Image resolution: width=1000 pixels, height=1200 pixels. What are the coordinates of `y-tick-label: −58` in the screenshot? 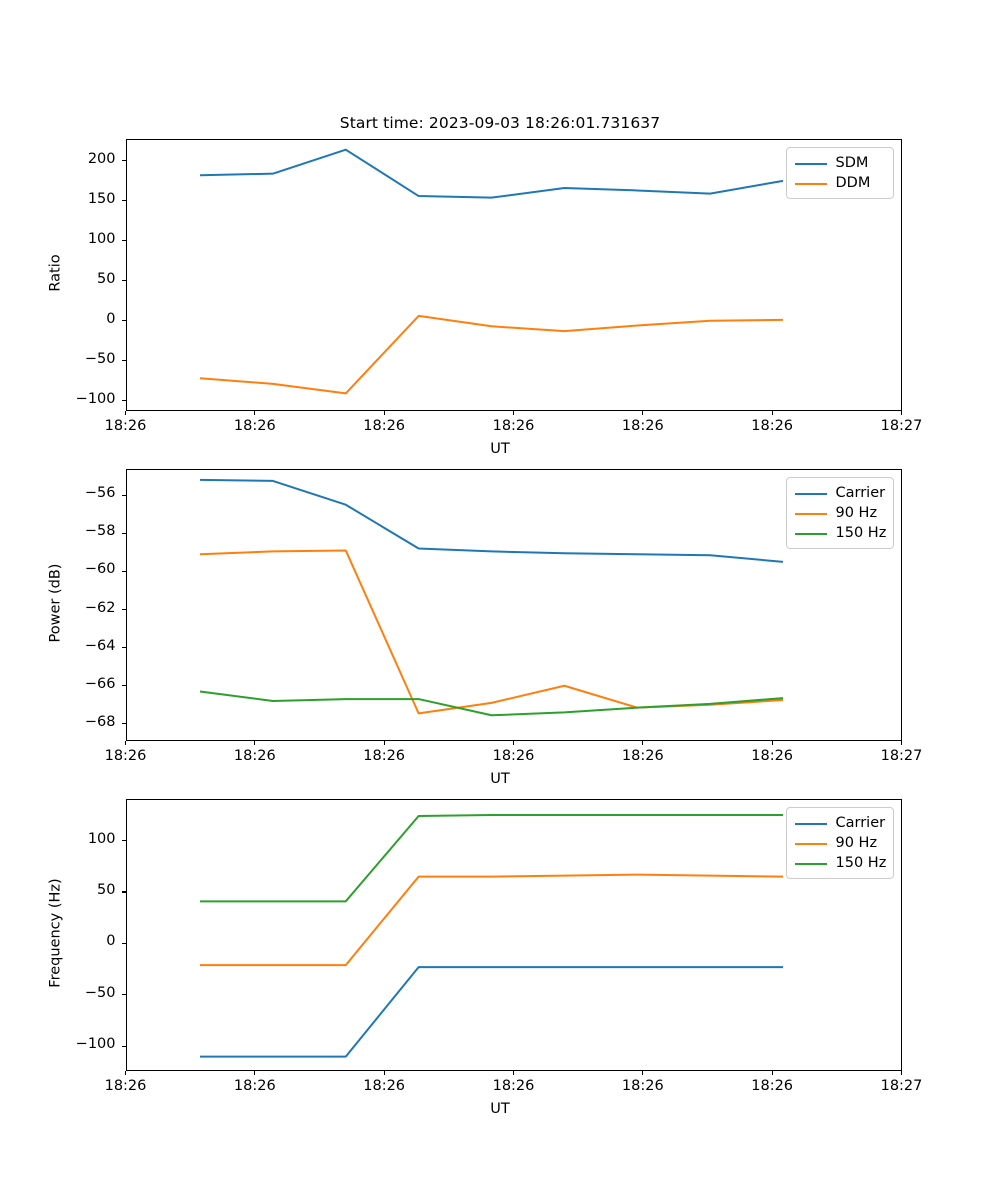 It's located at (100, 531).